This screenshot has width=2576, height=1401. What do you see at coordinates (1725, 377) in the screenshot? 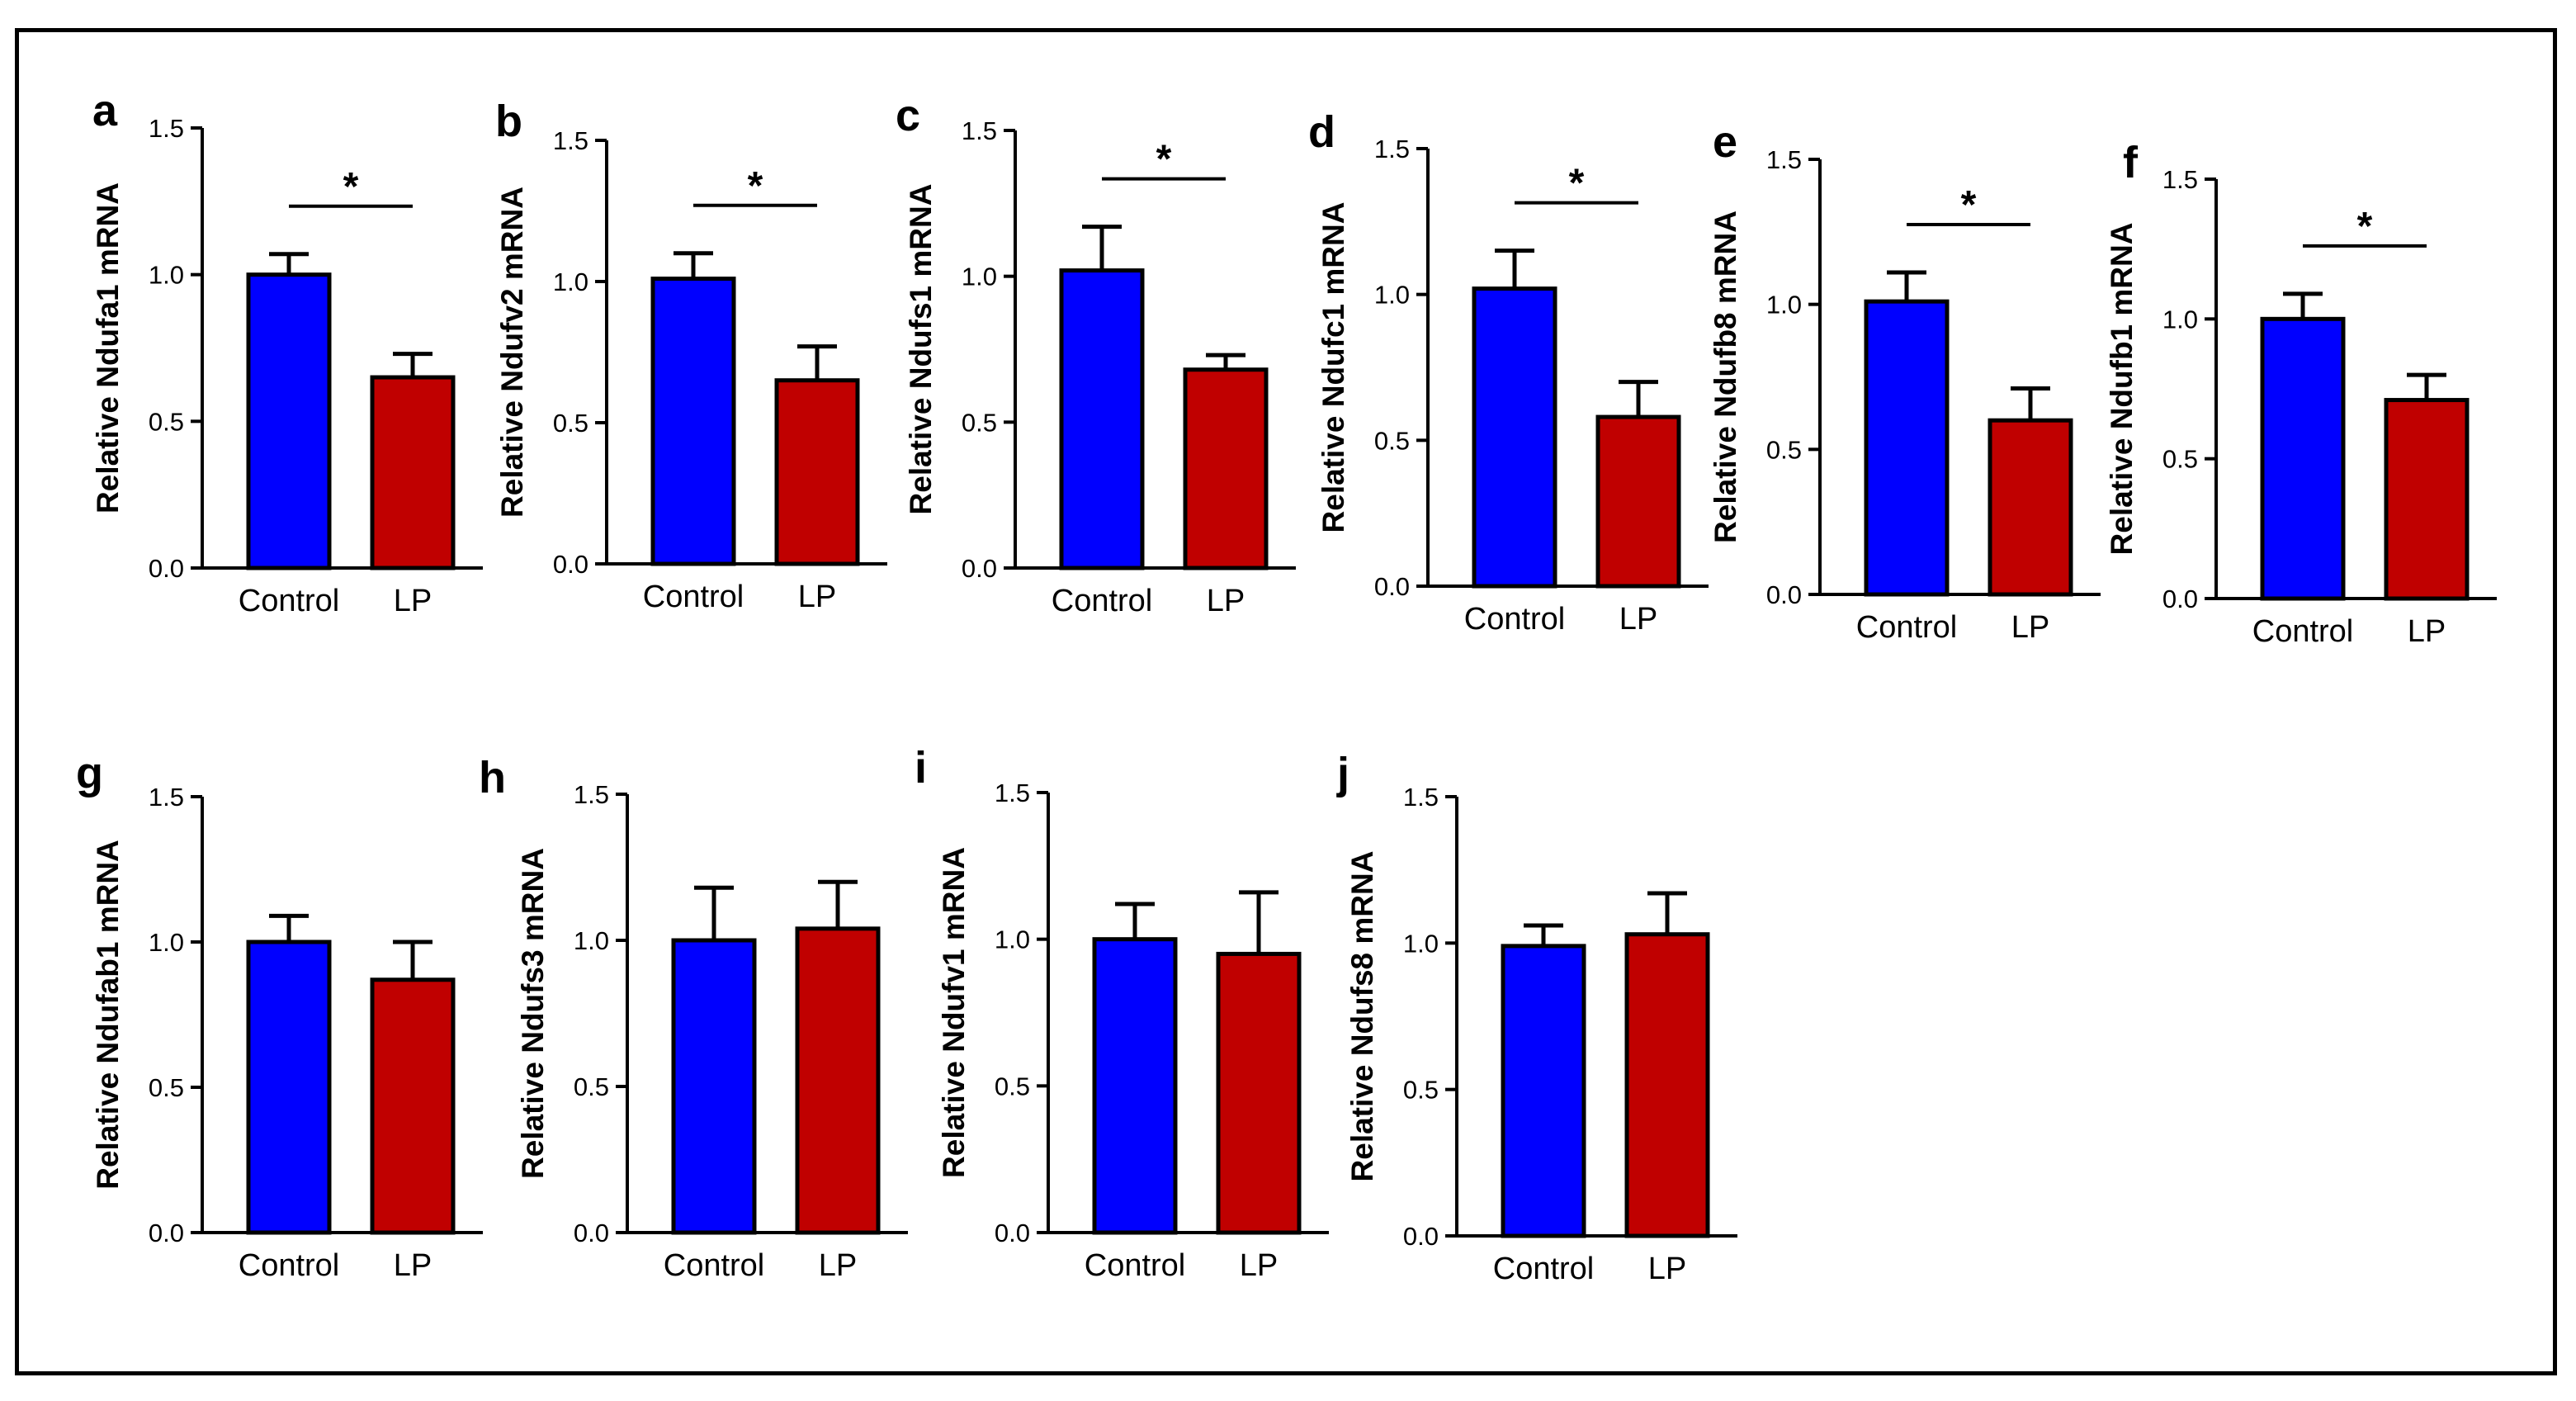
I see `y-axis-label: Relative Ndufb8 mRNA` at bounding box center [1725, 377].